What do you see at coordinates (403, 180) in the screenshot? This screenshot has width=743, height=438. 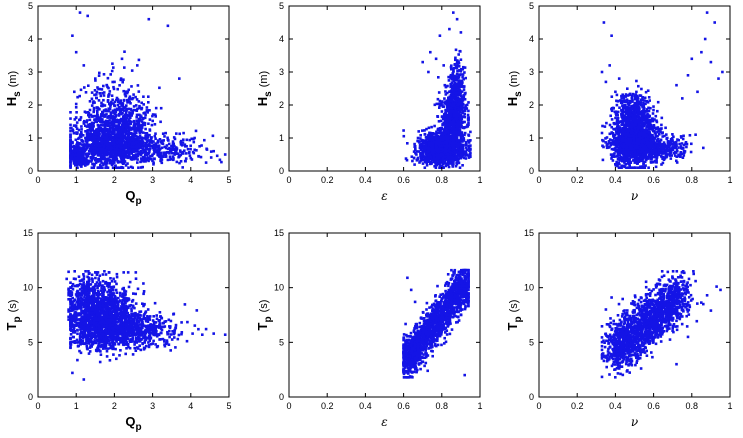 I see `x-tick-label: 0.6` at bounding box center [403, 180].